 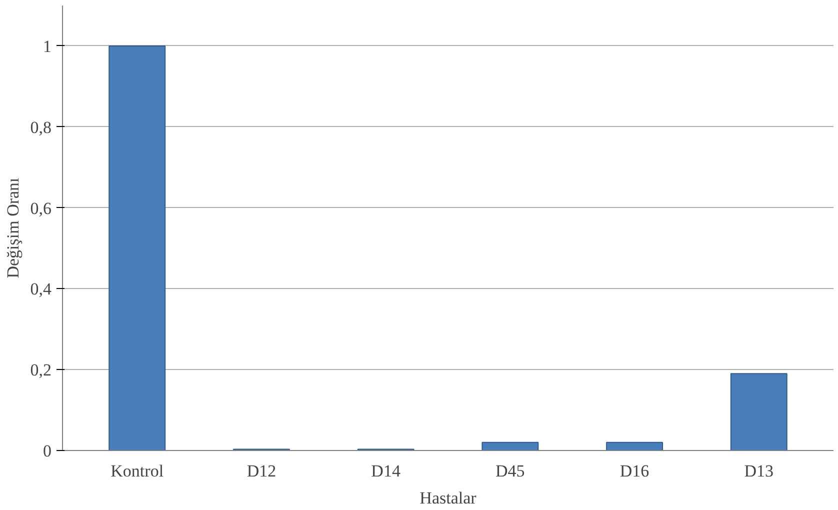 I want to click on y-tick-label: 0,6, so click(x=41, y=208).